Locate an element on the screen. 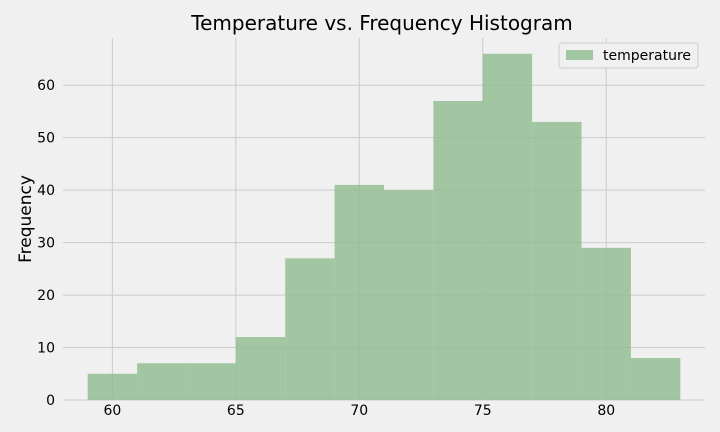 This screenshot has width=720, height=432. x-tick-labels: 60 65 70 75 80 is located at coordinates (359, 411).